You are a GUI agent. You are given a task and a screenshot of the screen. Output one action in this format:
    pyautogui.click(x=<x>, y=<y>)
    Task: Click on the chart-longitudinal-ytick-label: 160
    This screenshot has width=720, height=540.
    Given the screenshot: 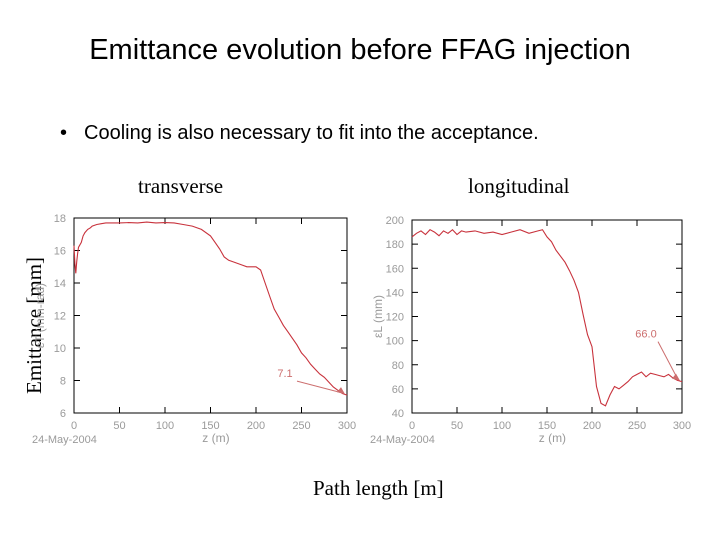 What is the action you would take?
    pyautogui.click(x=395, y=269)
    